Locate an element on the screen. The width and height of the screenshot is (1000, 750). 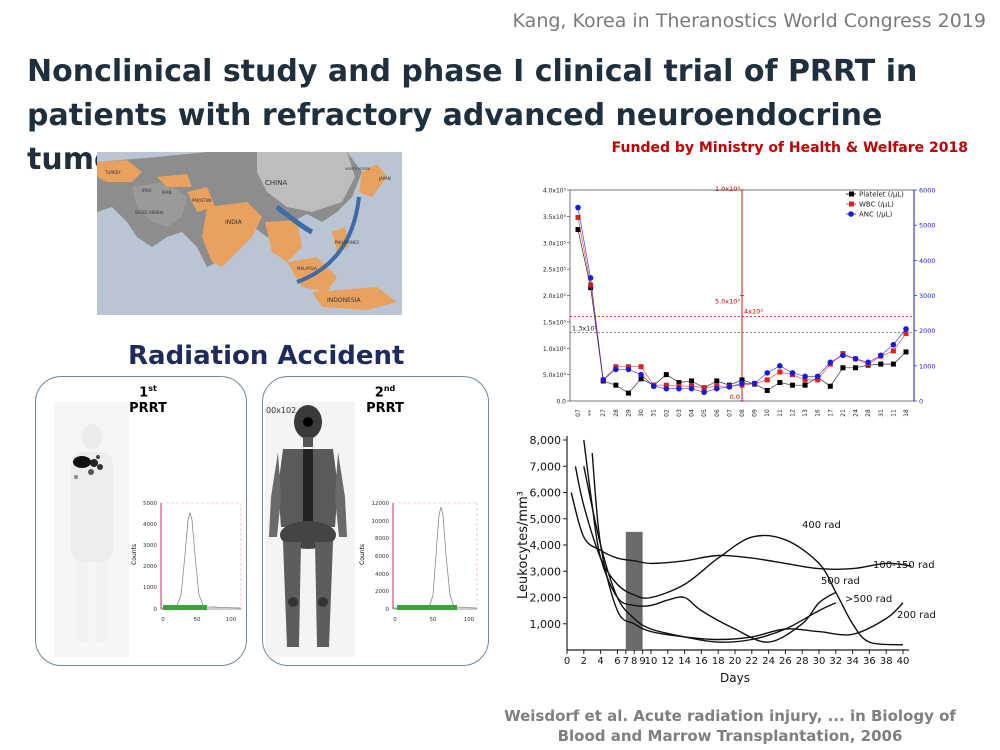
blood-x-tick-label: 29 is located at coordinates (628, 413).